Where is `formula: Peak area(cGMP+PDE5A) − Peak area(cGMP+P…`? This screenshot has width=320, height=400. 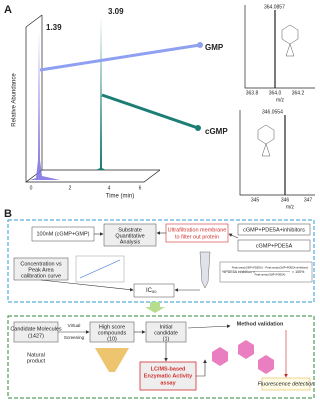
formula: Peak area(cGMP+PDE5A) − Peak area(cGMP+P… is located at coordinates (270, 268).